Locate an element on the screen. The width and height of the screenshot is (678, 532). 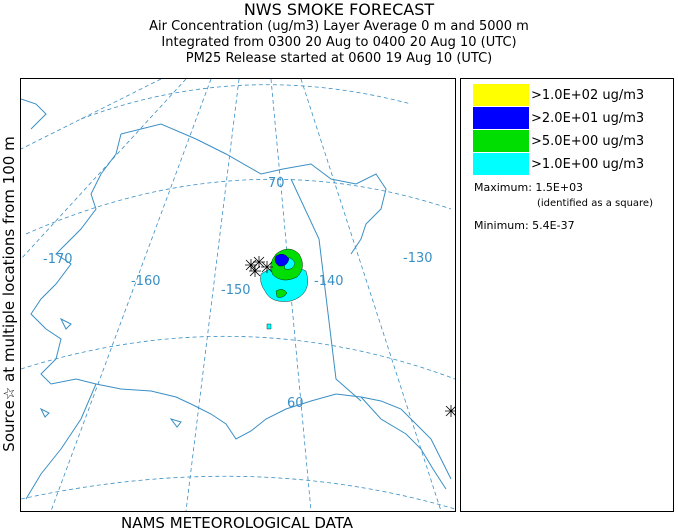
legend-swatch-cyan is located at coordinates (501, 164).